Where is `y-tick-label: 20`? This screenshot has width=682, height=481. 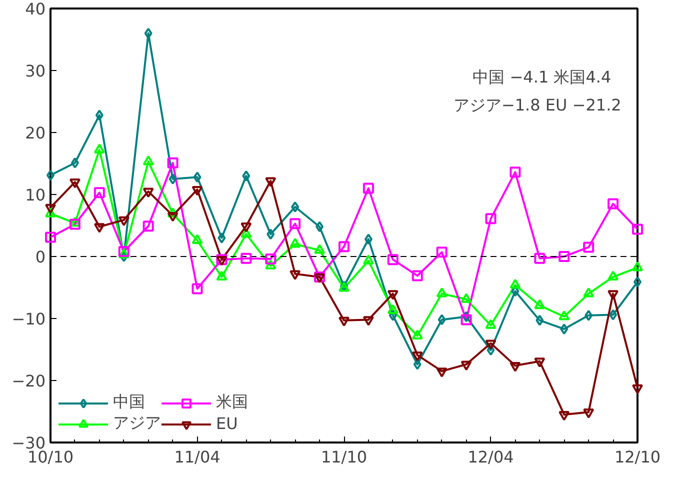
y-tick-label: 20 is located at coordinates (35, 133).